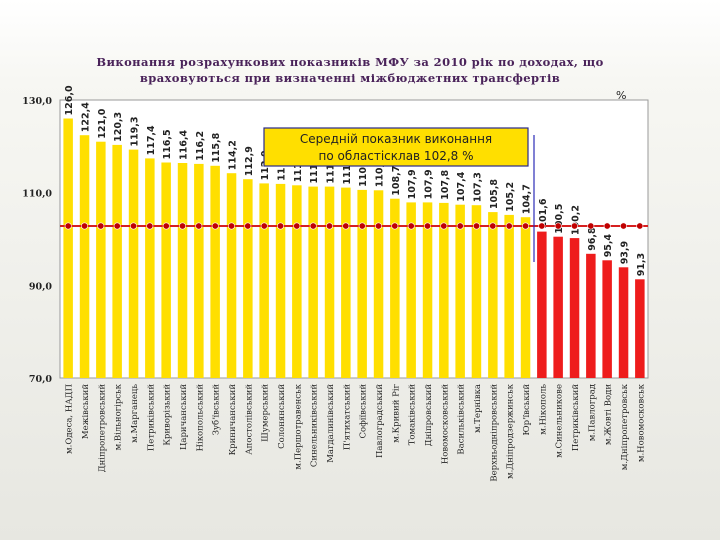 This screenshot has height=540, width=720. I want to click on category-label: Криничанський, so click(233, 420).